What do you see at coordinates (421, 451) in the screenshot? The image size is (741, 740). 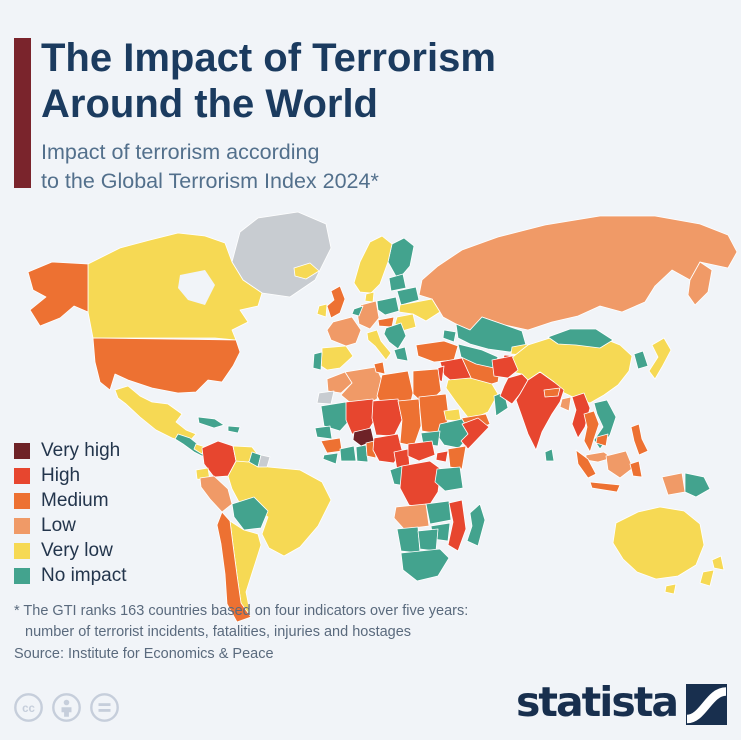 I see `country-central-african-republic` at bounding box center [421, 451].